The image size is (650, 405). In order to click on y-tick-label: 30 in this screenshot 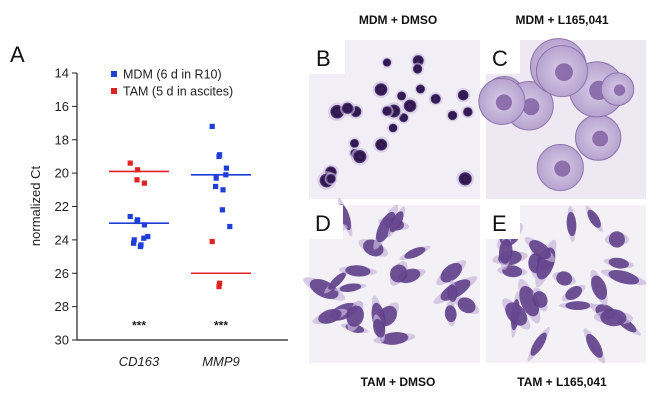, I will do `click(62, 340)`.